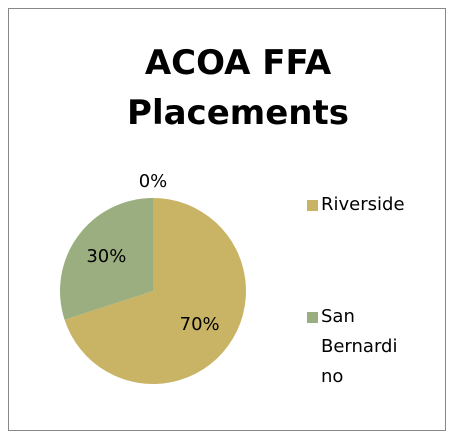  I want to click on legend-item: San Bernardino, so click(357, 347).